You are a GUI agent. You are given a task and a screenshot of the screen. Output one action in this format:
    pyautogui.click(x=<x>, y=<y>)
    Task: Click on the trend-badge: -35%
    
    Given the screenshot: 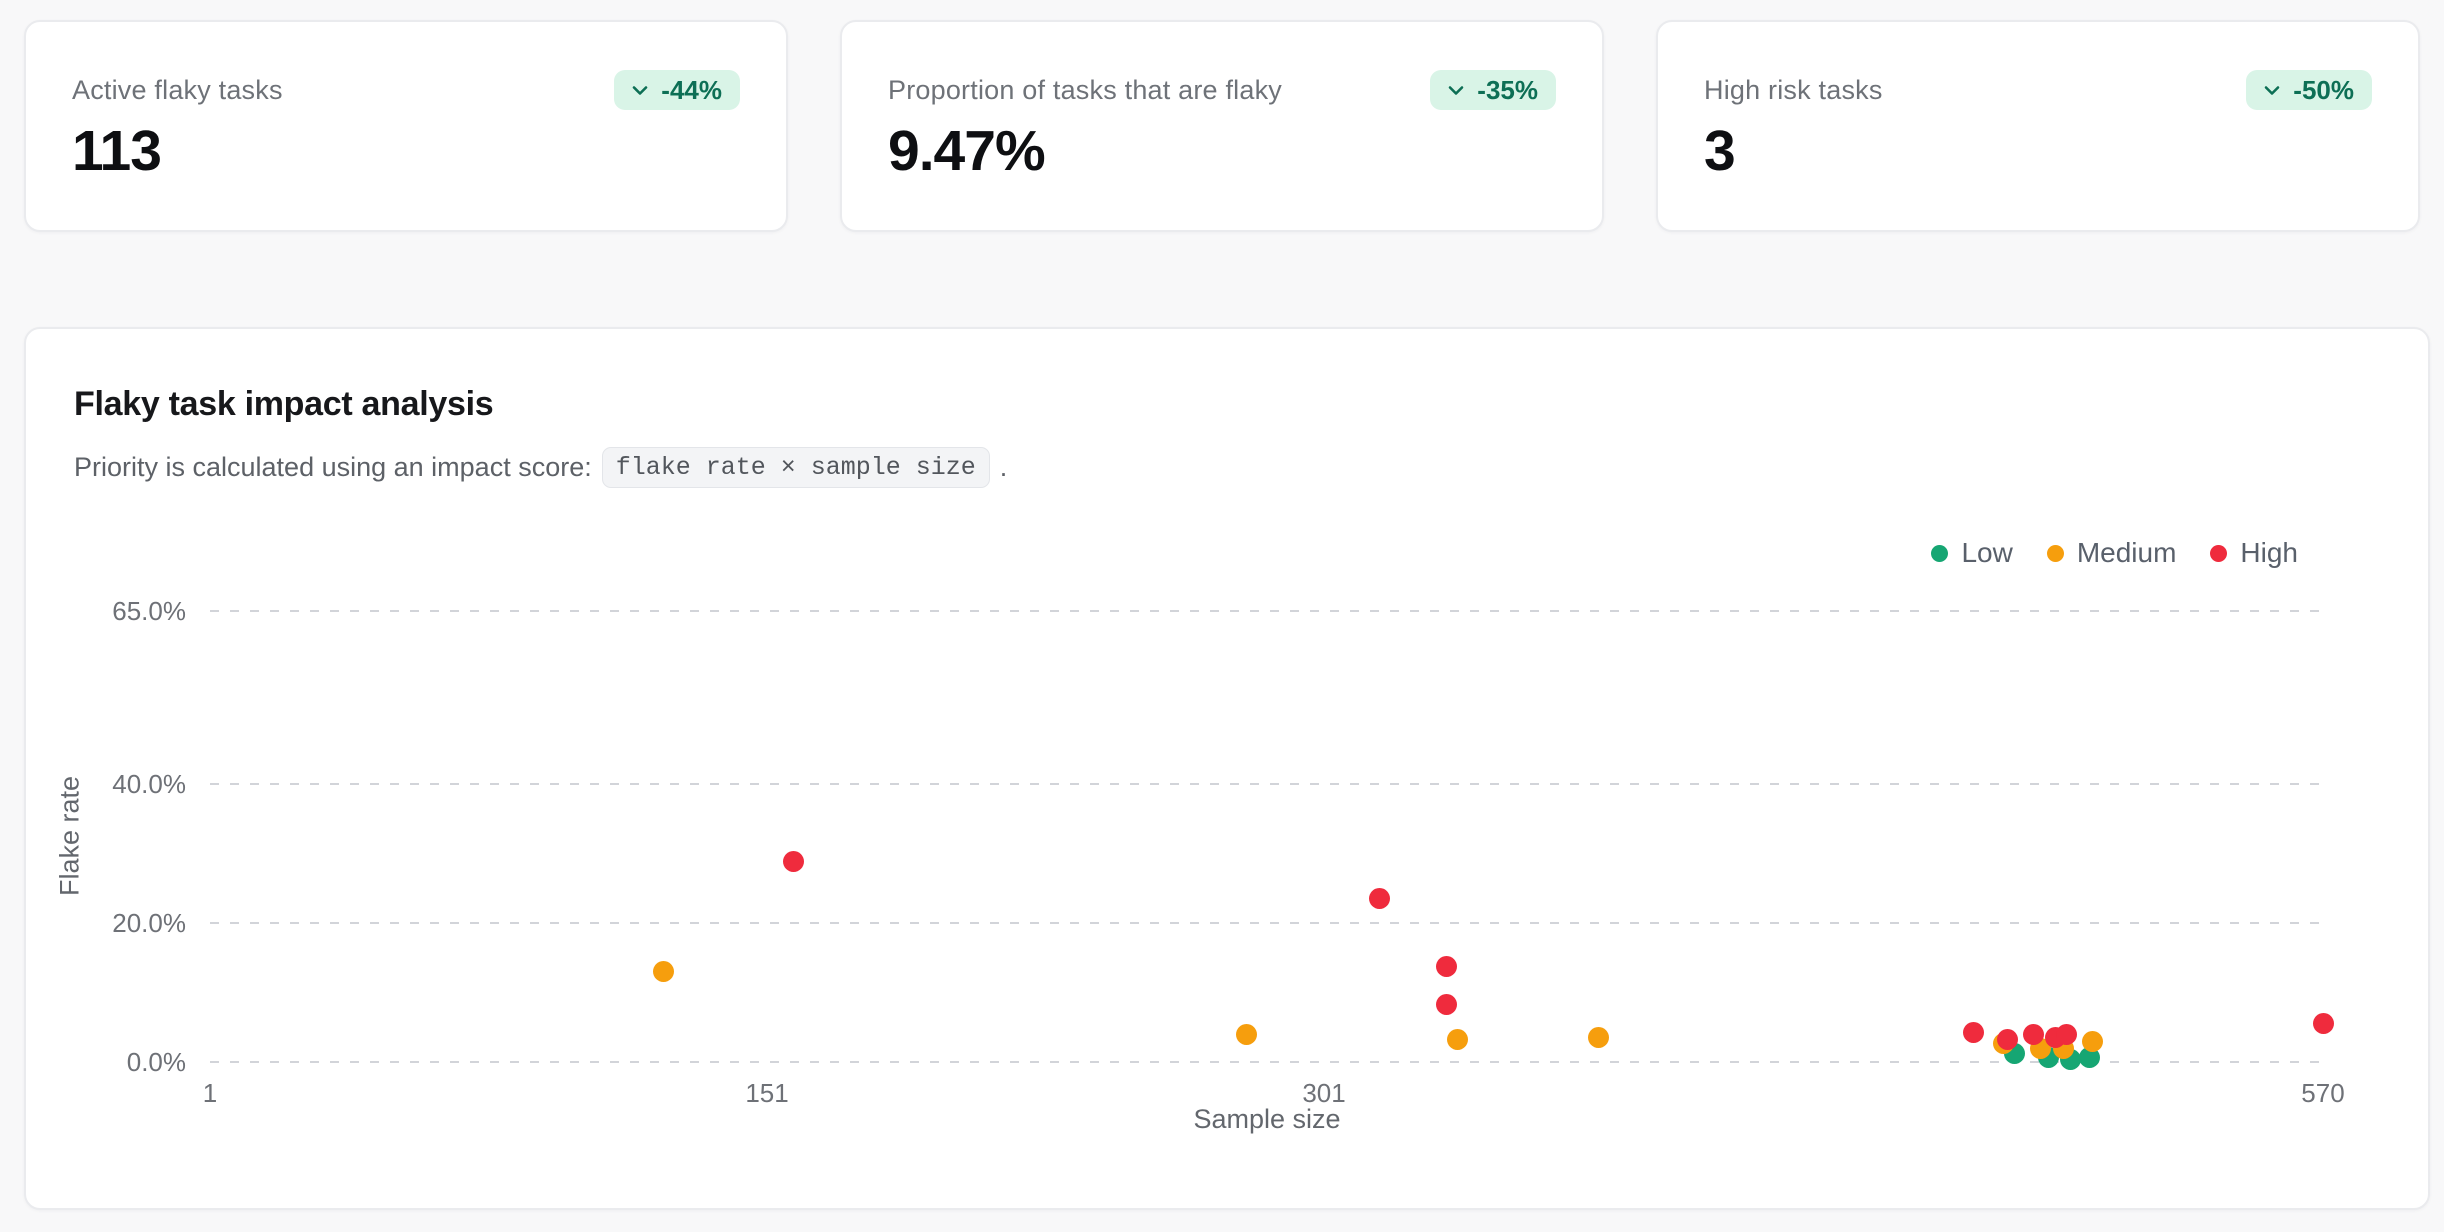 What is the action you would take?
    pyautogui.click(x=1493, y=90)
    